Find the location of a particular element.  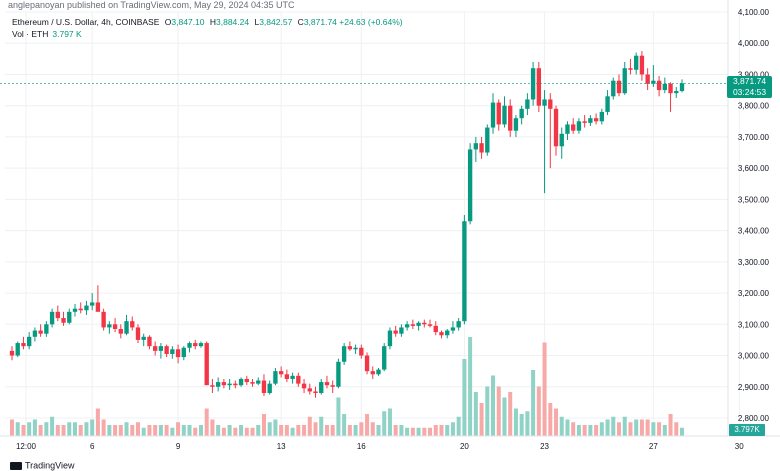

change-value: +24.63 (+0.64%) is located at coordinates (371, 22).